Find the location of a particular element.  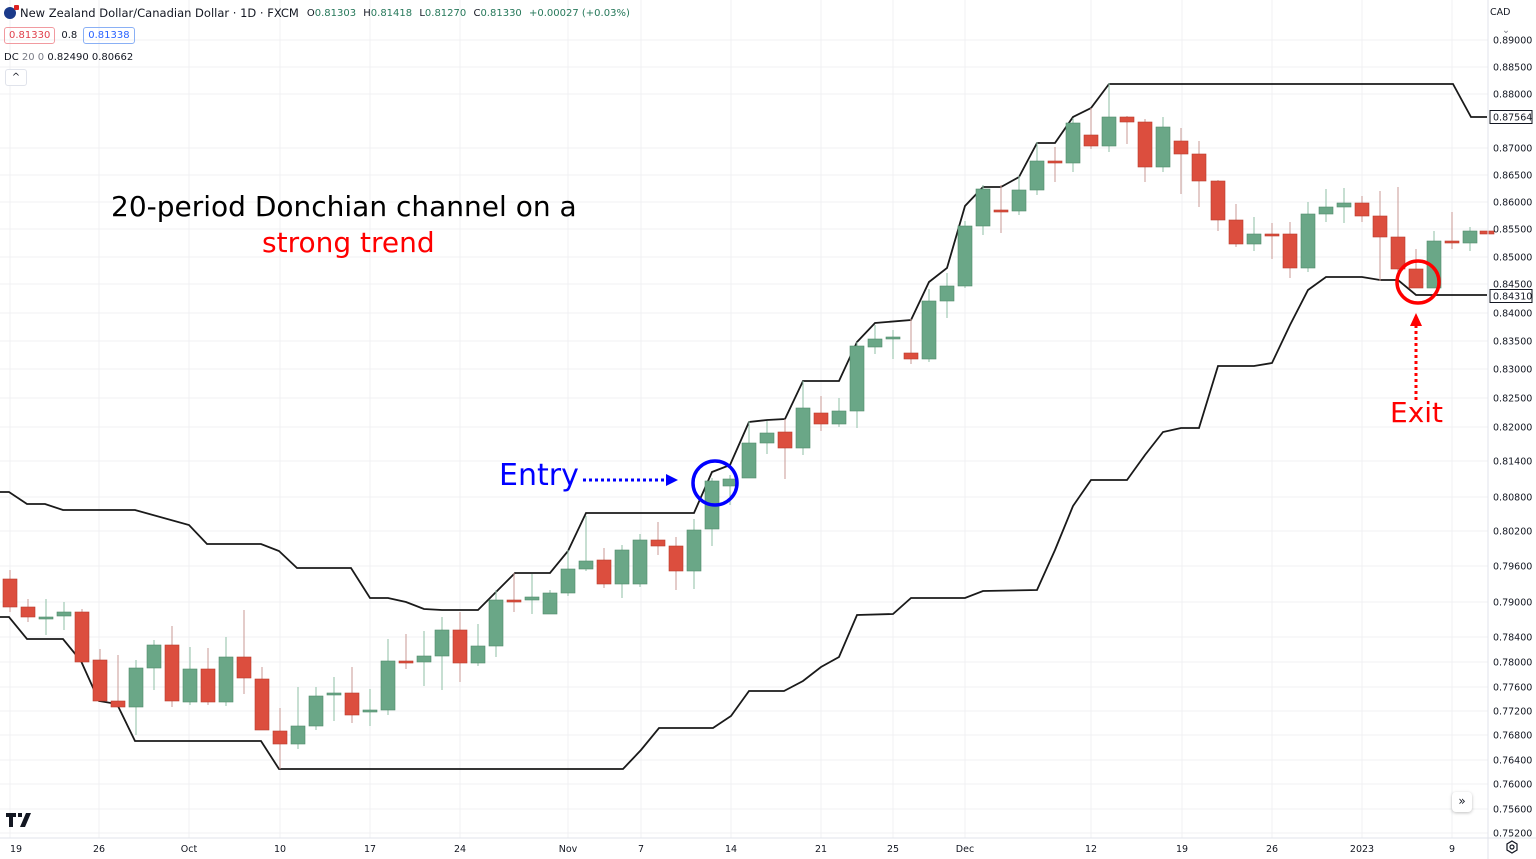

buy-button: 0.81338 is located at coordinates (109, 35).